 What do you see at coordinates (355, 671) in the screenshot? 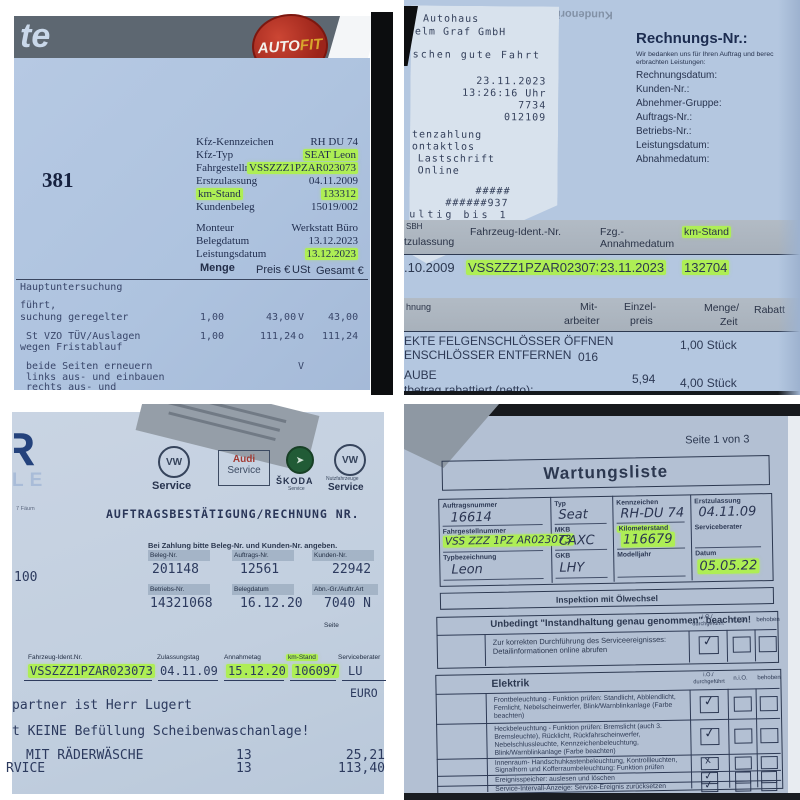
I see `vehicle-serviceberater: LU` at bounding box center [355, 671].